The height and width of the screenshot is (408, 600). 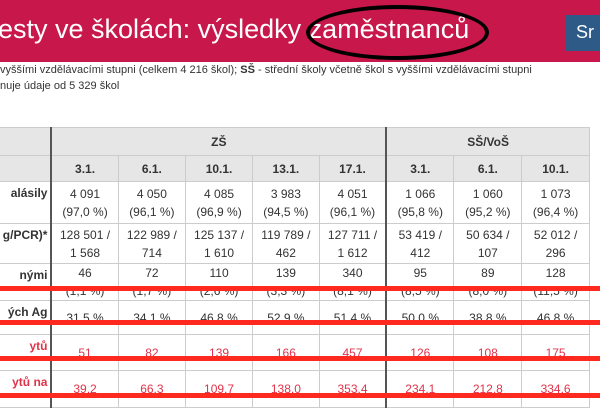 What do you see at coordinates (420, 243) in the screenshot?
I see `table-cell: 53 419 / 412` at bounding box center [420, 243].